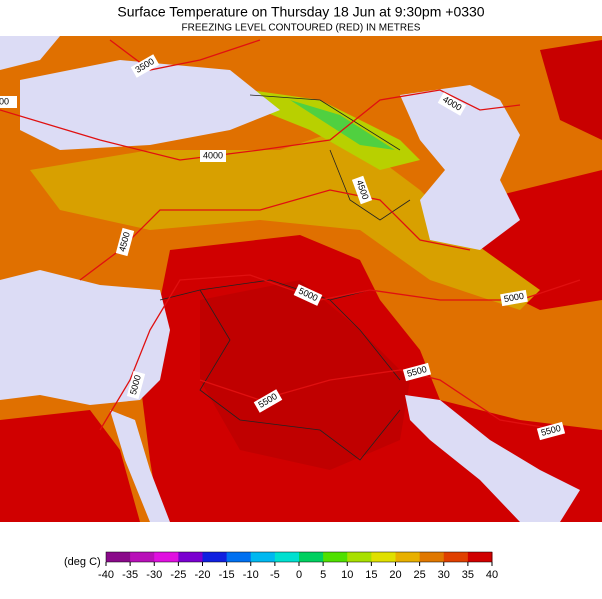 The height and width of the screenshot is (599, 602). Describe the element at coordinates (178, 575) in the screenshot. I see `tick-label: -25` at that location.